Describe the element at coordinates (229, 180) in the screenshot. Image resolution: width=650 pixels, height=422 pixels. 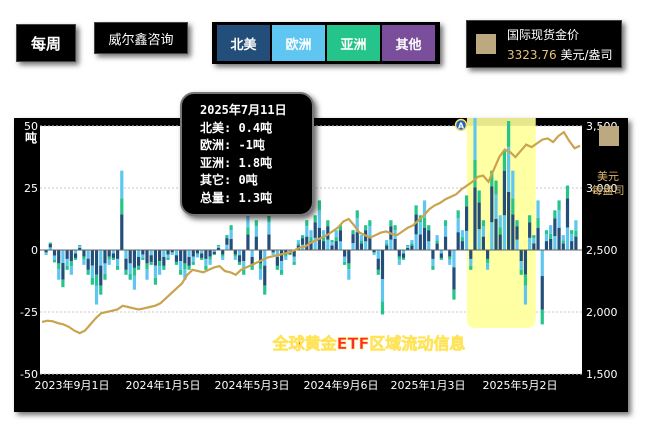
I see `tooltip-line: 其它: 0吨` at that location.